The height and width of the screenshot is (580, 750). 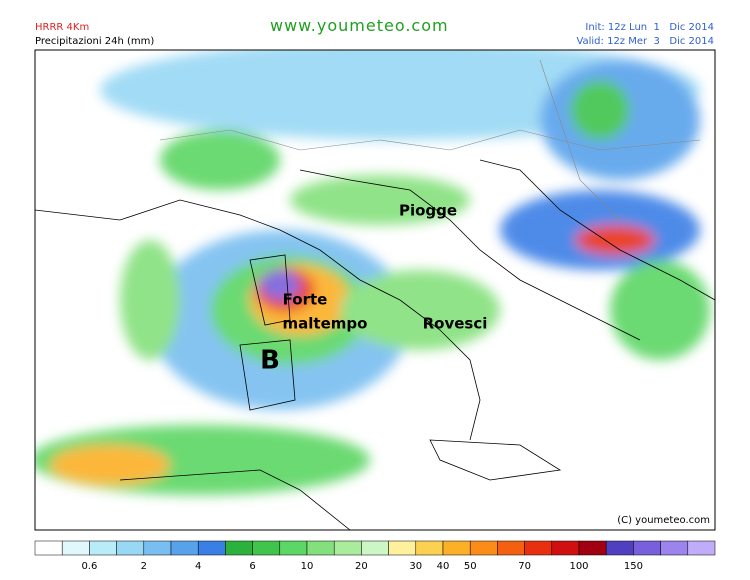 What do you see at coordinates (645, 41) in the screenshot?
I see `valid-label: Valid: 12z Mer 3 Dic 2014` at bounding box center [645, 41].